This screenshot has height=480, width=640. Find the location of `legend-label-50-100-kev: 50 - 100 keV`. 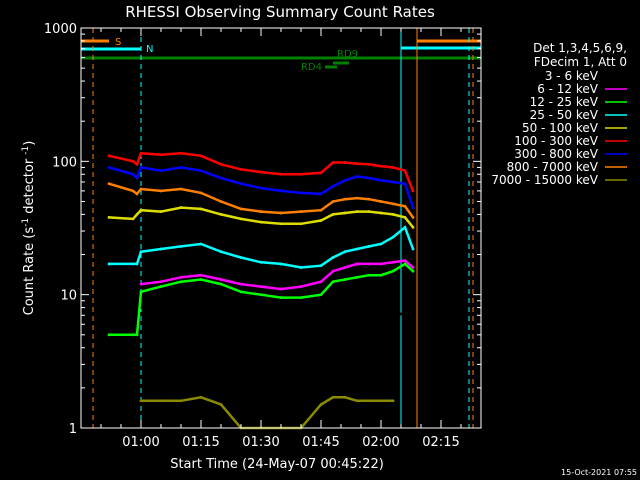

legend-label-50-100-kev: 50 - 100 keV is located at coordinates (560, 128).